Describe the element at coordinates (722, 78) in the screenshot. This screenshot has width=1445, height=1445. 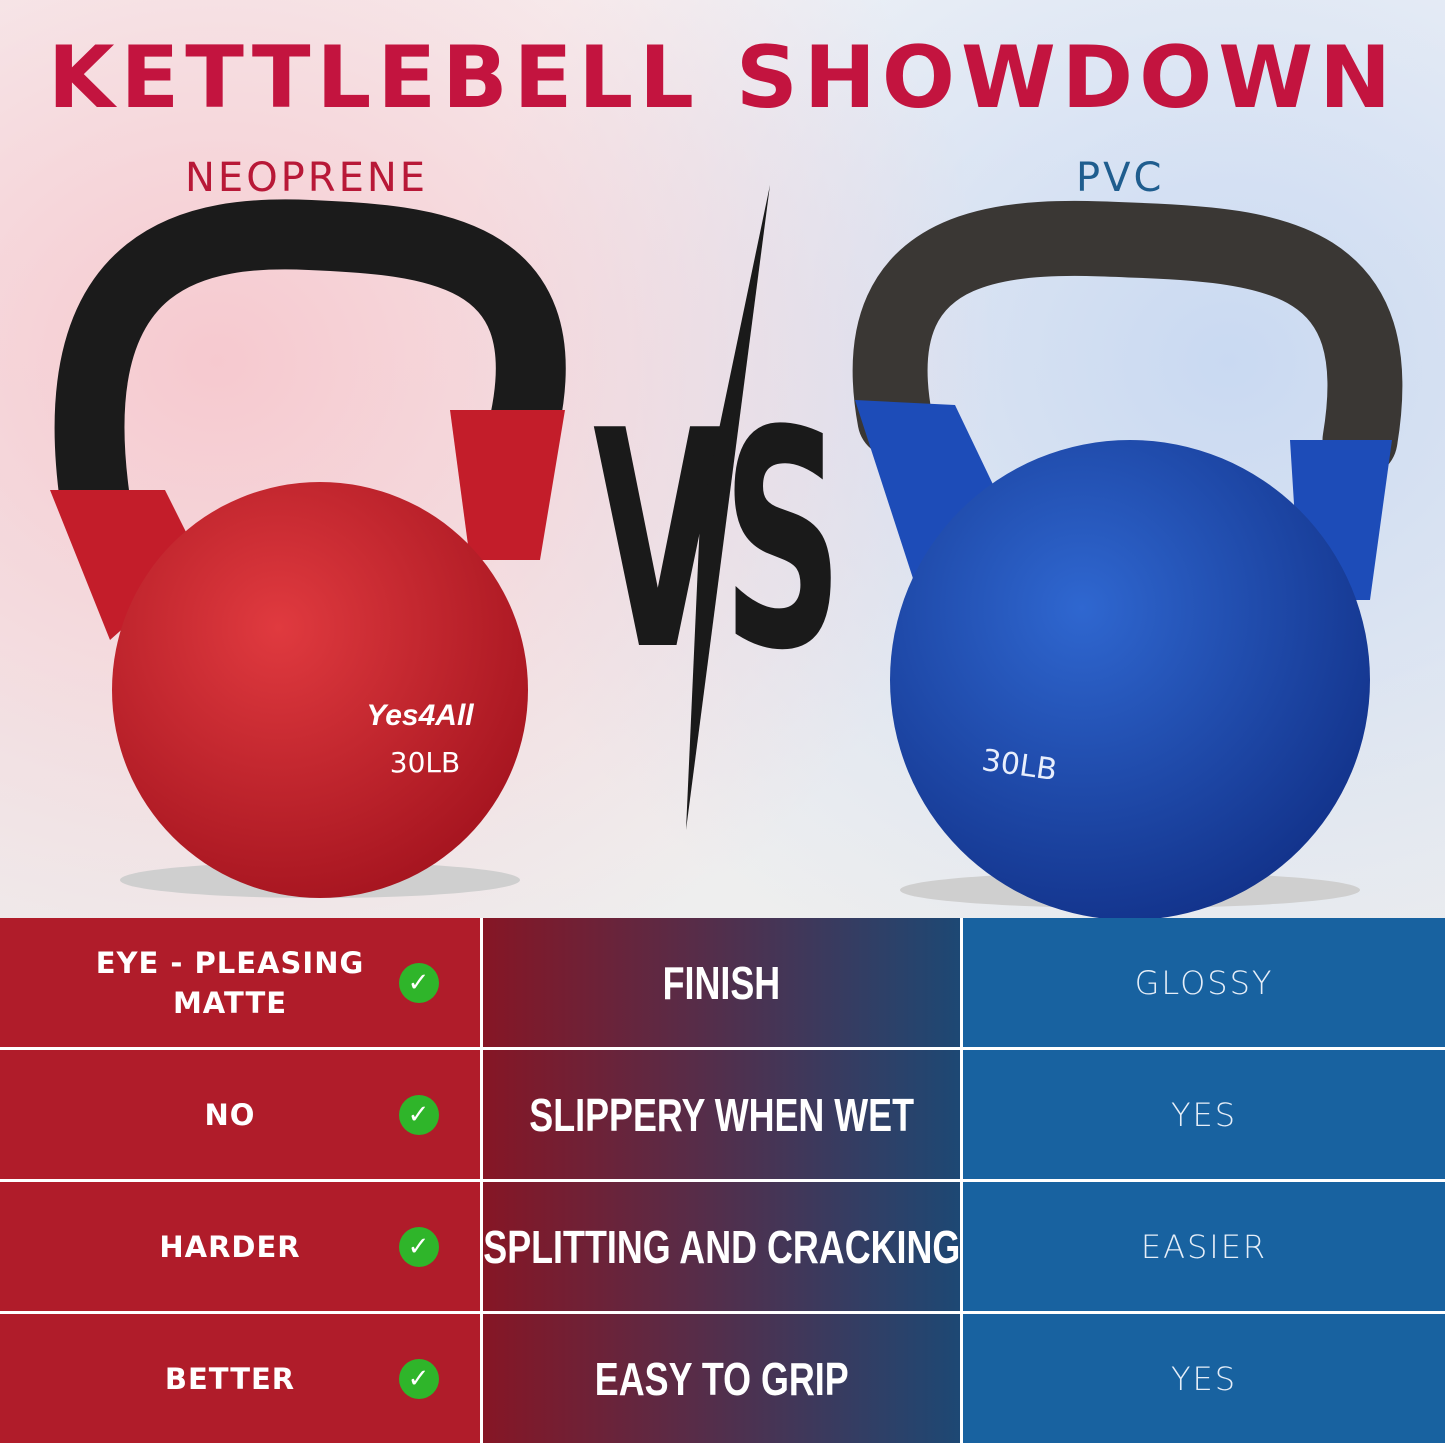
I see `page-title: KETTLEBELL SHOWDOWN` at that location.